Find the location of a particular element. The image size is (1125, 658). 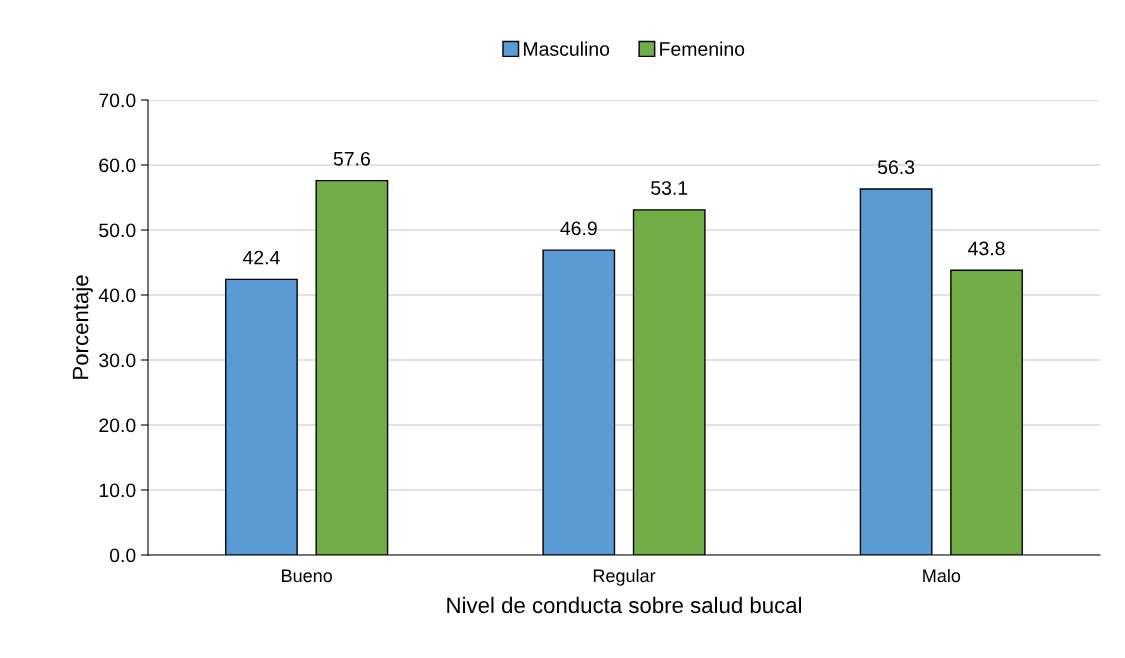

x-tick-label: Bueno is located at coordinates (307, 576).